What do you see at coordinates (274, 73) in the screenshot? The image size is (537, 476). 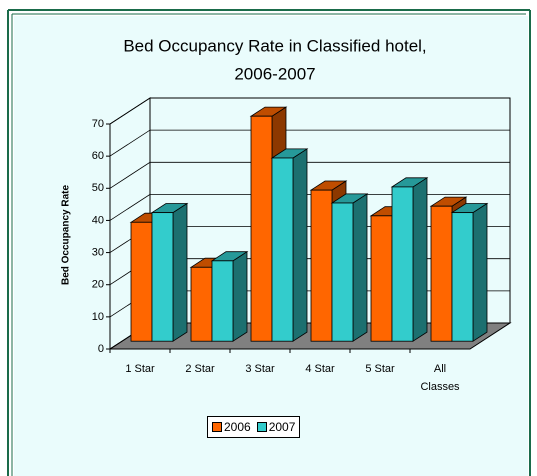 I see `chart-title: 2006-2007` at bounding box center [274, 73].